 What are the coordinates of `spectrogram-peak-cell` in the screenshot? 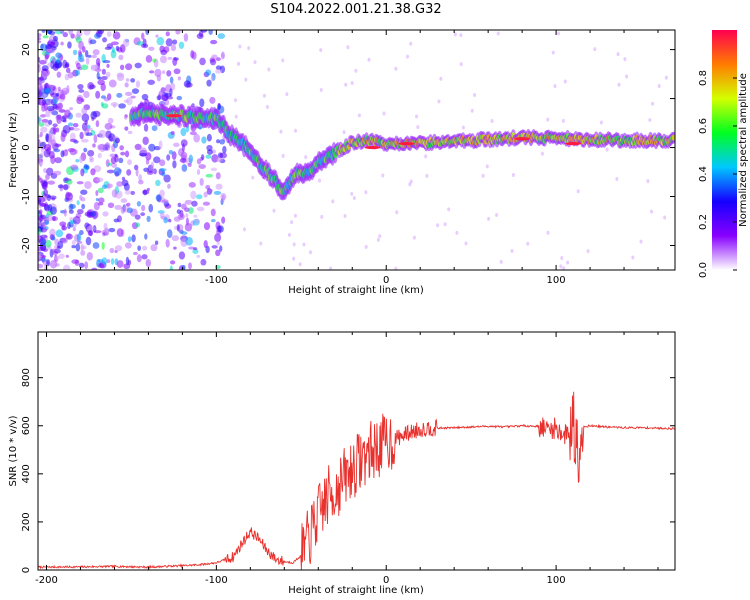 It's located at (173, 116).